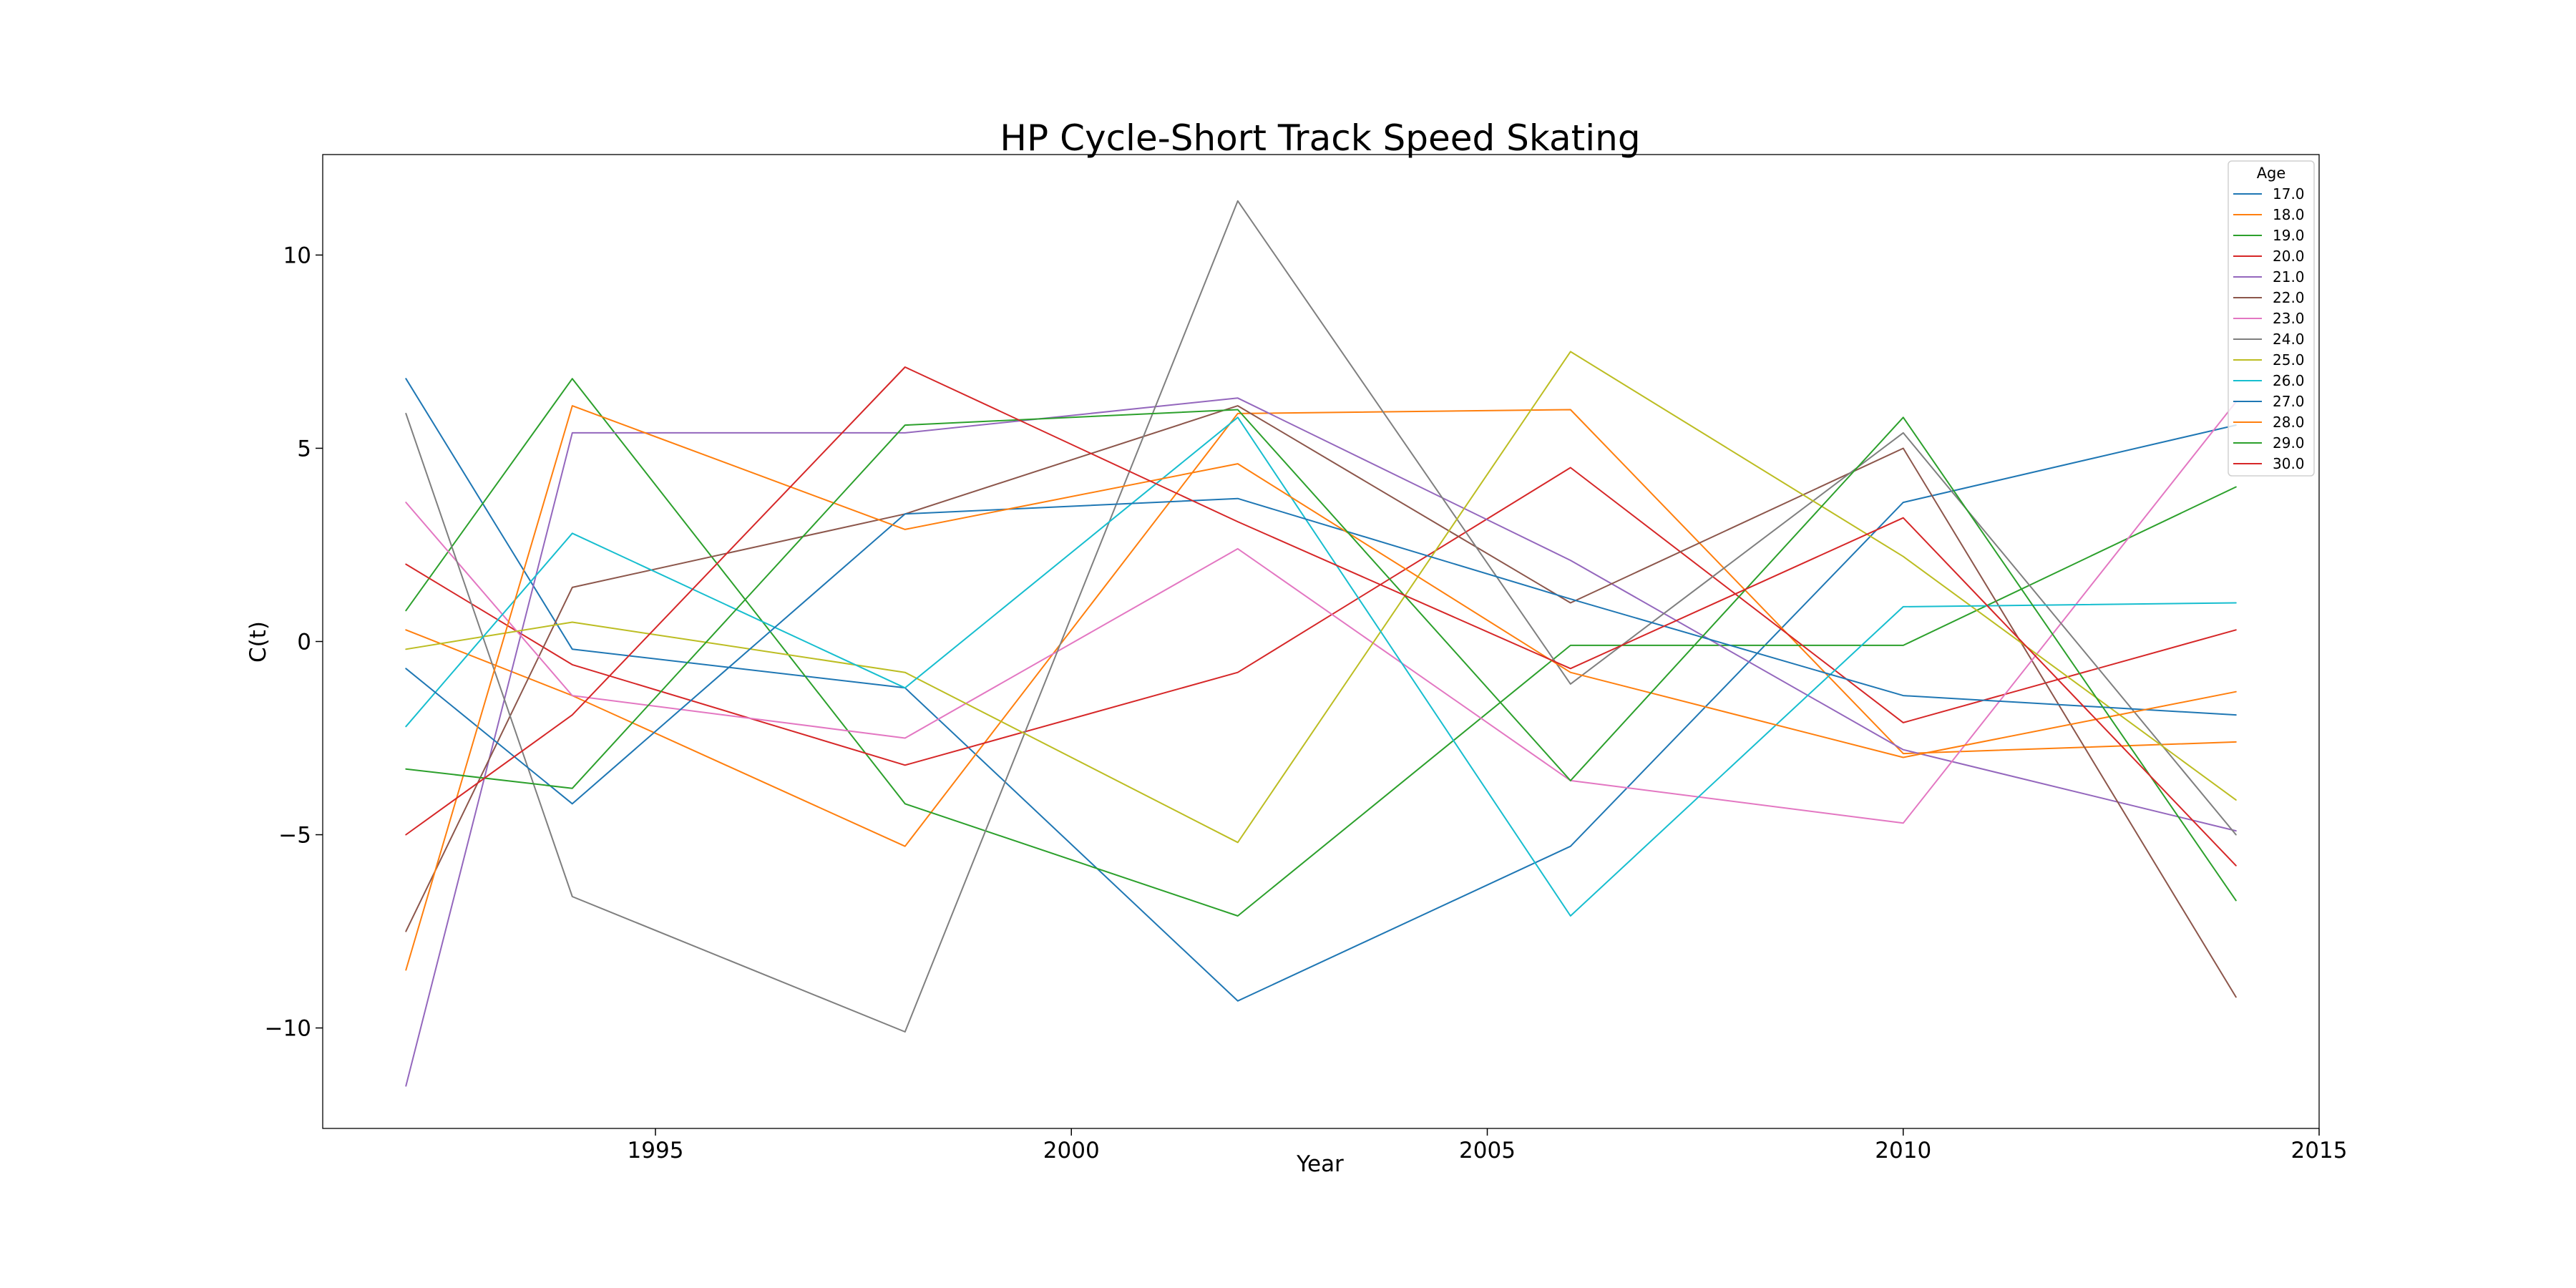  Describe the element at coordinates (2289, 360) in the screenshot. I see `legend-label: 25.0` at that location.